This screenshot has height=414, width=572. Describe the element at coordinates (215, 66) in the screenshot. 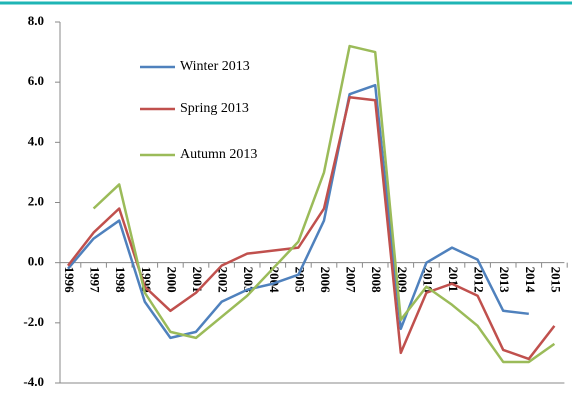

I see `legend-label: Winter 2013` at that location.